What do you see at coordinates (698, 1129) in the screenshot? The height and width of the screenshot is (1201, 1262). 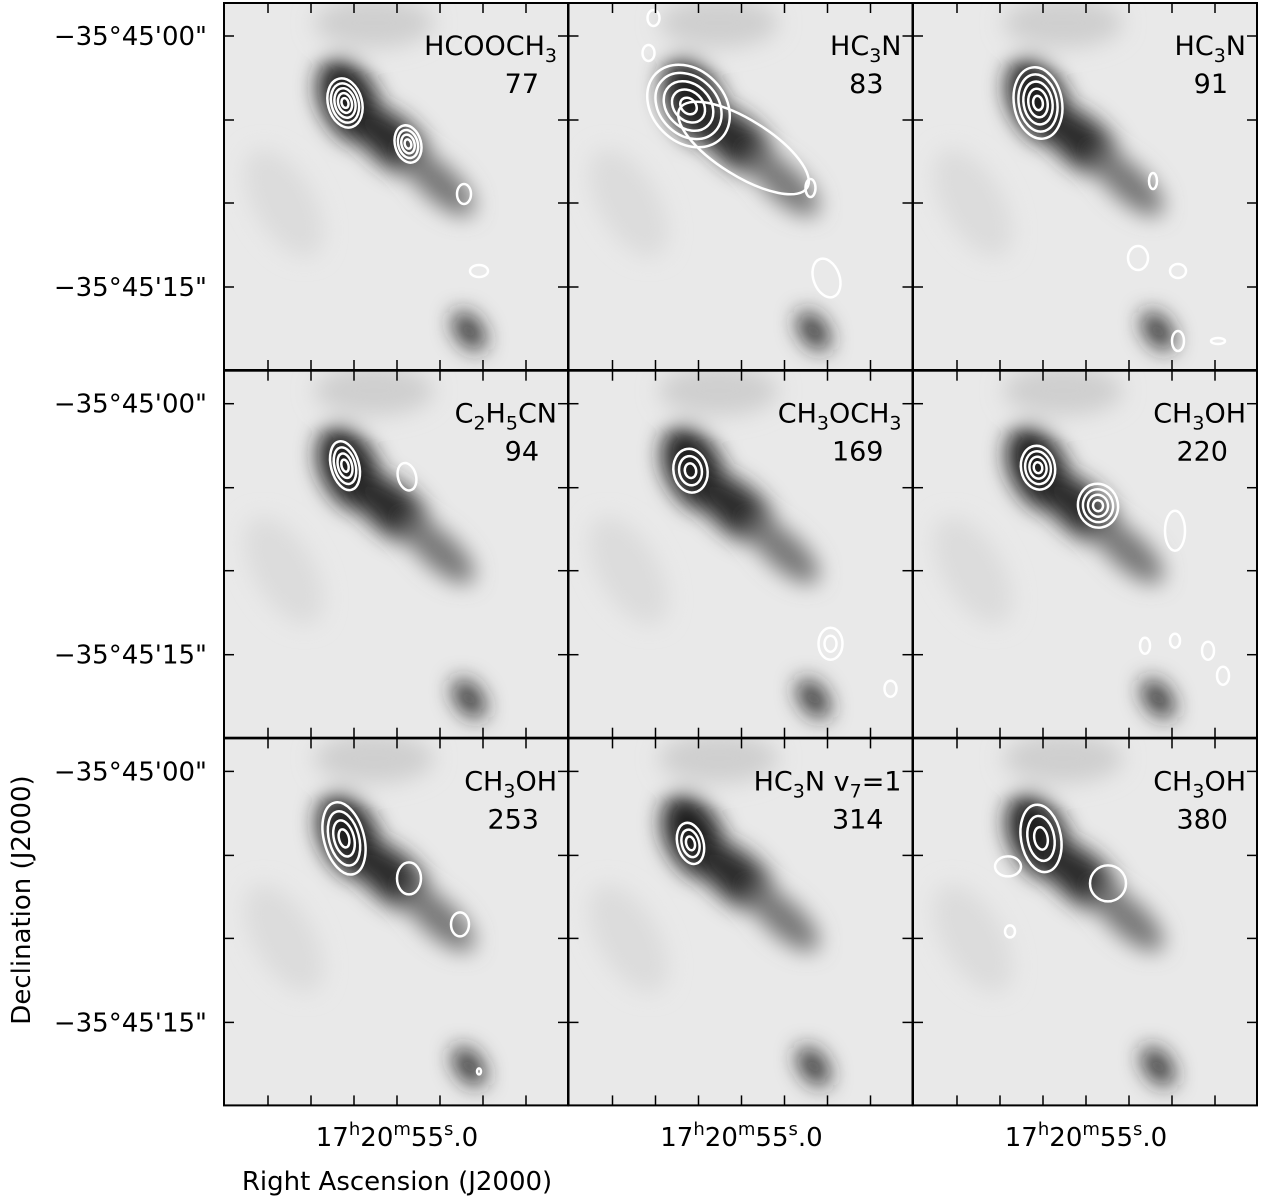 I see `superscript: h` at bounding box center [698, 1129].